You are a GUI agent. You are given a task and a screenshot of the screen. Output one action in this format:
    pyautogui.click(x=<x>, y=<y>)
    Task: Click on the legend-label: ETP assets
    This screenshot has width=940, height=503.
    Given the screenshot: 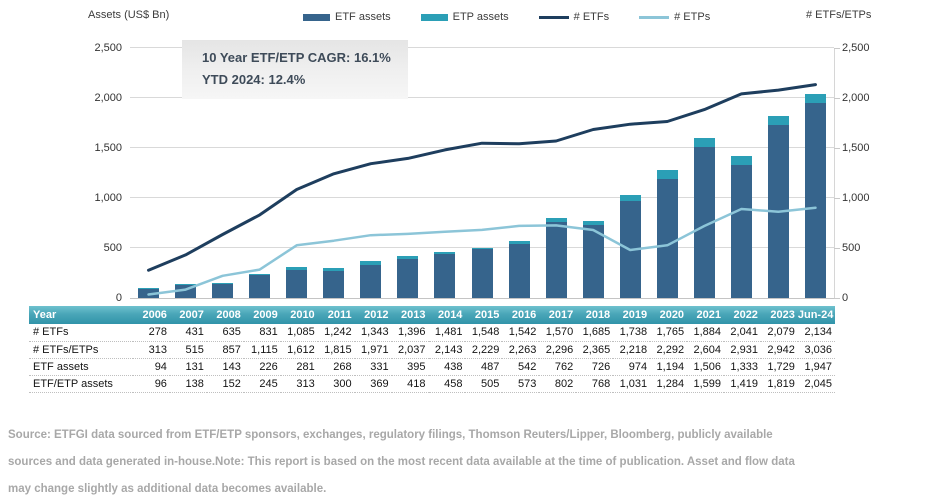 What is the action you would take?
    pyautogui.click(x=480, y=17)
    